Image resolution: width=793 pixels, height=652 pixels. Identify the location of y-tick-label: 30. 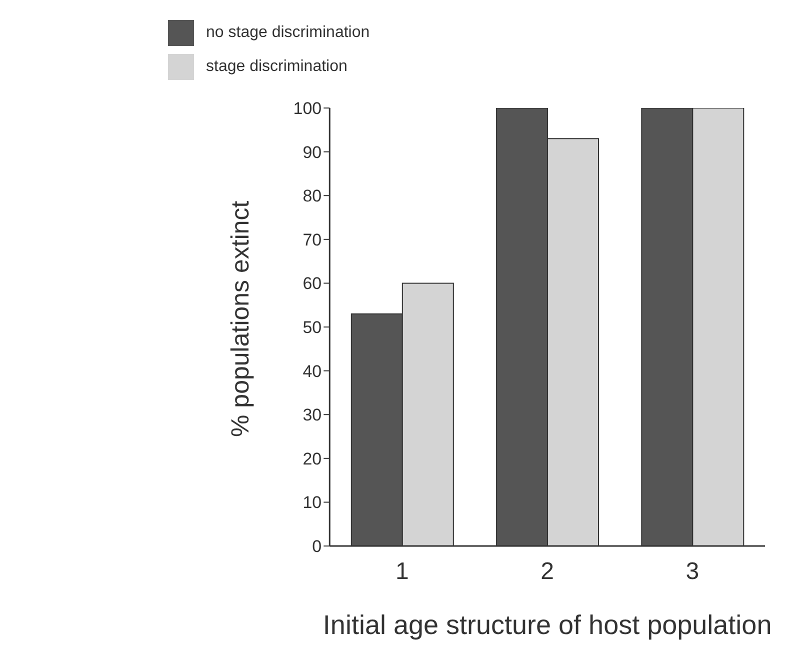
(312, 415).